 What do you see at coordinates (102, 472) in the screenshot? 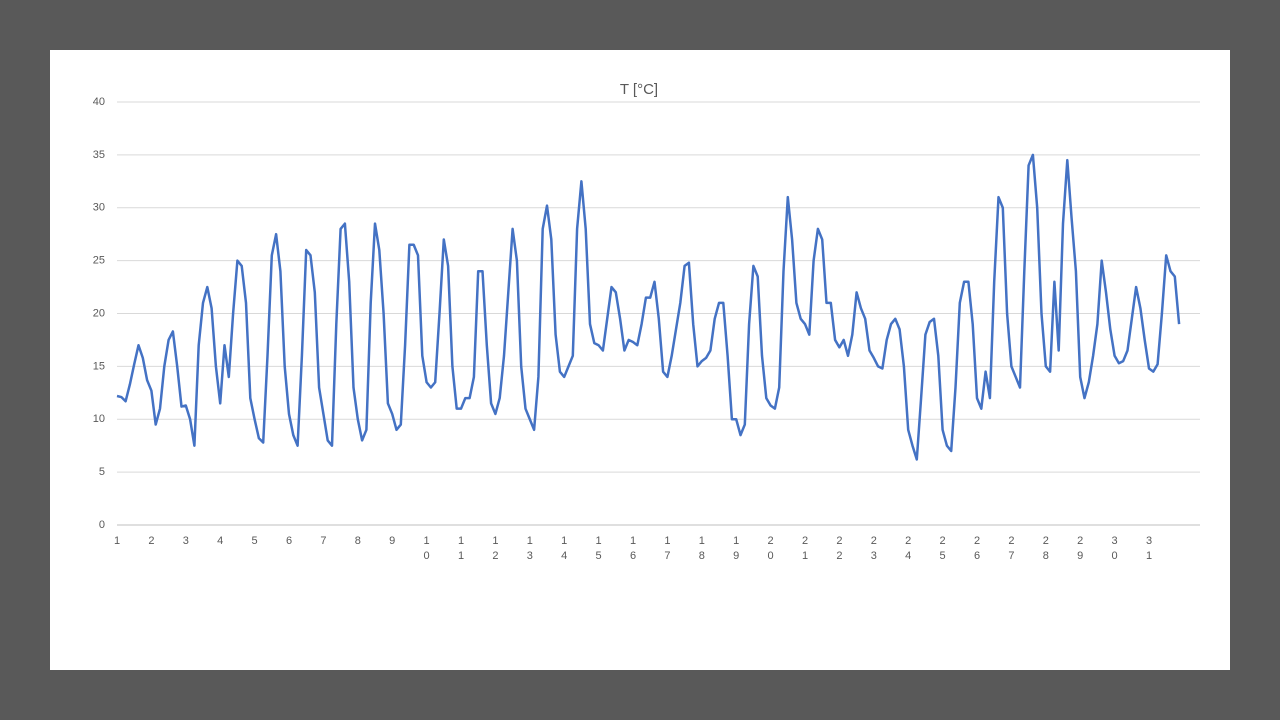
I see `y-tick-label: 5` at bounding box center [102, 472].